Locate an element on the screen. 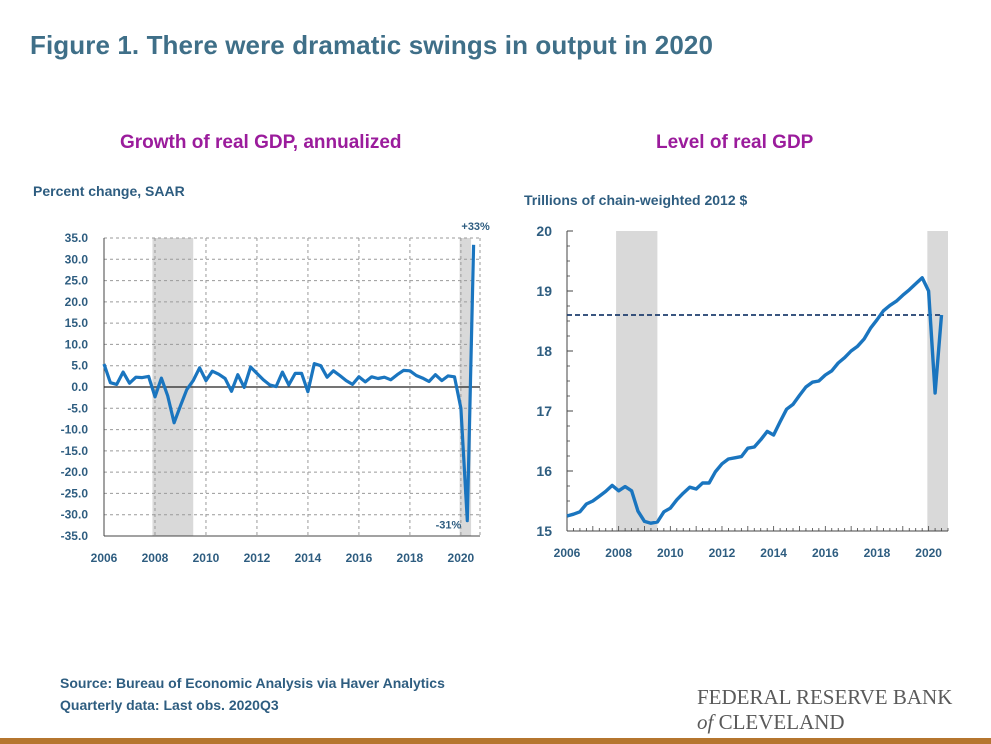 The height and width of the screenshot is (744, 991). y-tick-label: 35.0 is located at coordinates (77, 238).